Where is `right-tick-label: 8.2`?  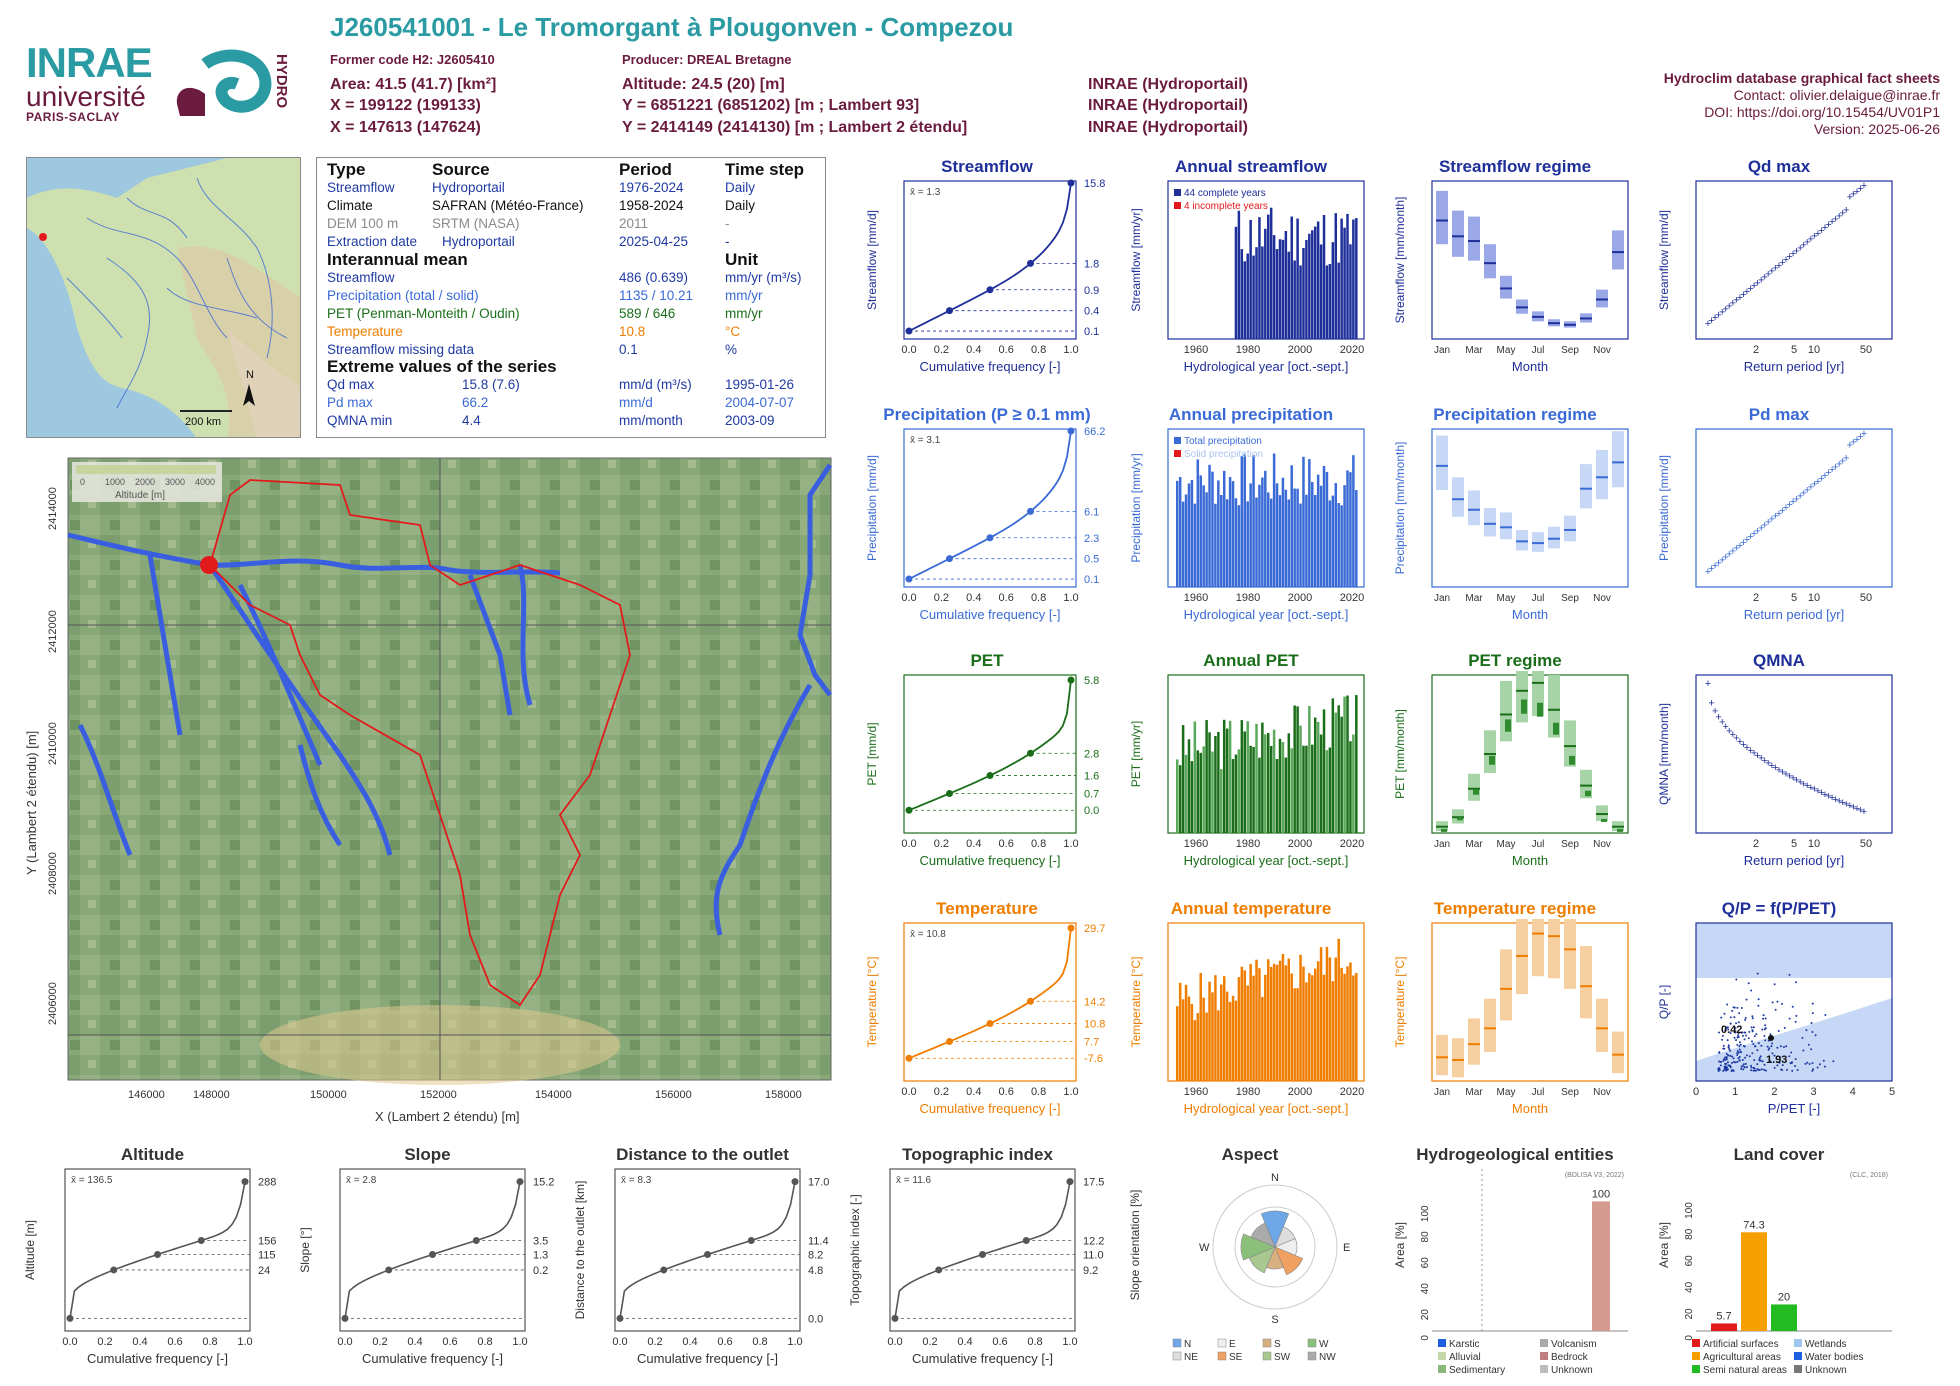
right-tick-label: 8.2 is located at coordinates (815, 1256).